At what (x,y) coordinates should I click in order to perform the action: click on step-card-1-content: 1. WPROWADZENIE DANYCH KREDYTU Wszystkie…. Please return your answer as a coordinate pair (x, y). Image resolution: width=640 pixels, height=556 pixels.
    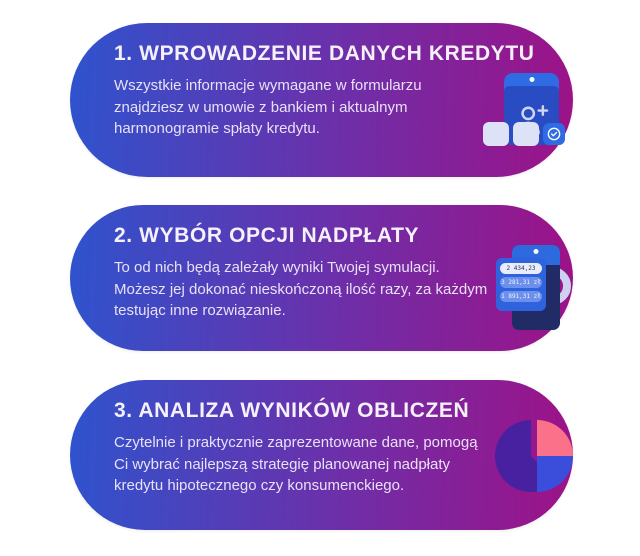
    Looking at the image, I should click on (324, 90).